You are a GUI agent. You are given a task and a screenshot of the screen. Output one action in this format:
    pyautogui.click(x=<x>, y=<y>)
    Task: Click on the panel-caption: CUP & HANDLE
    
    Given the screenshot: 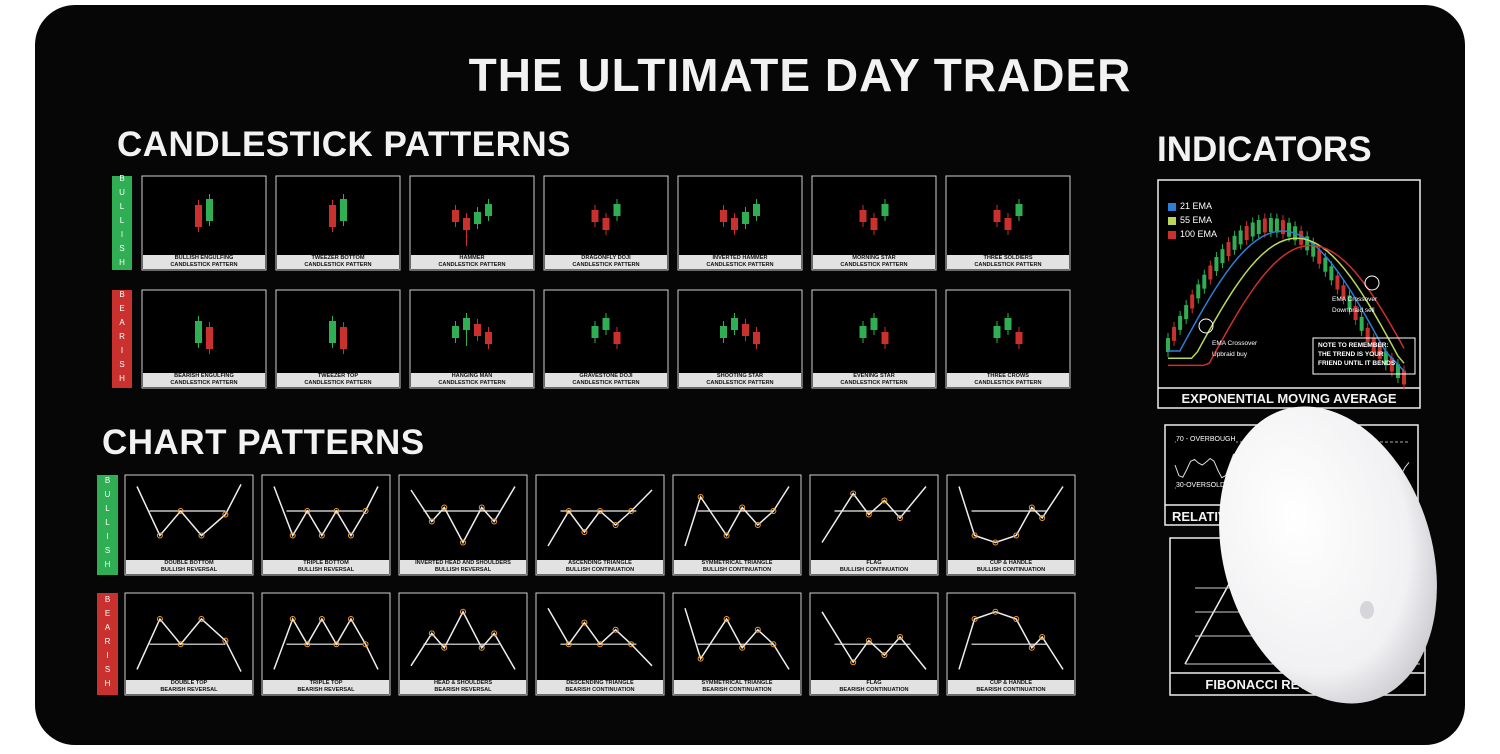 What is the action you would take?
    pyautogui.click(x=1011, y=683)
    